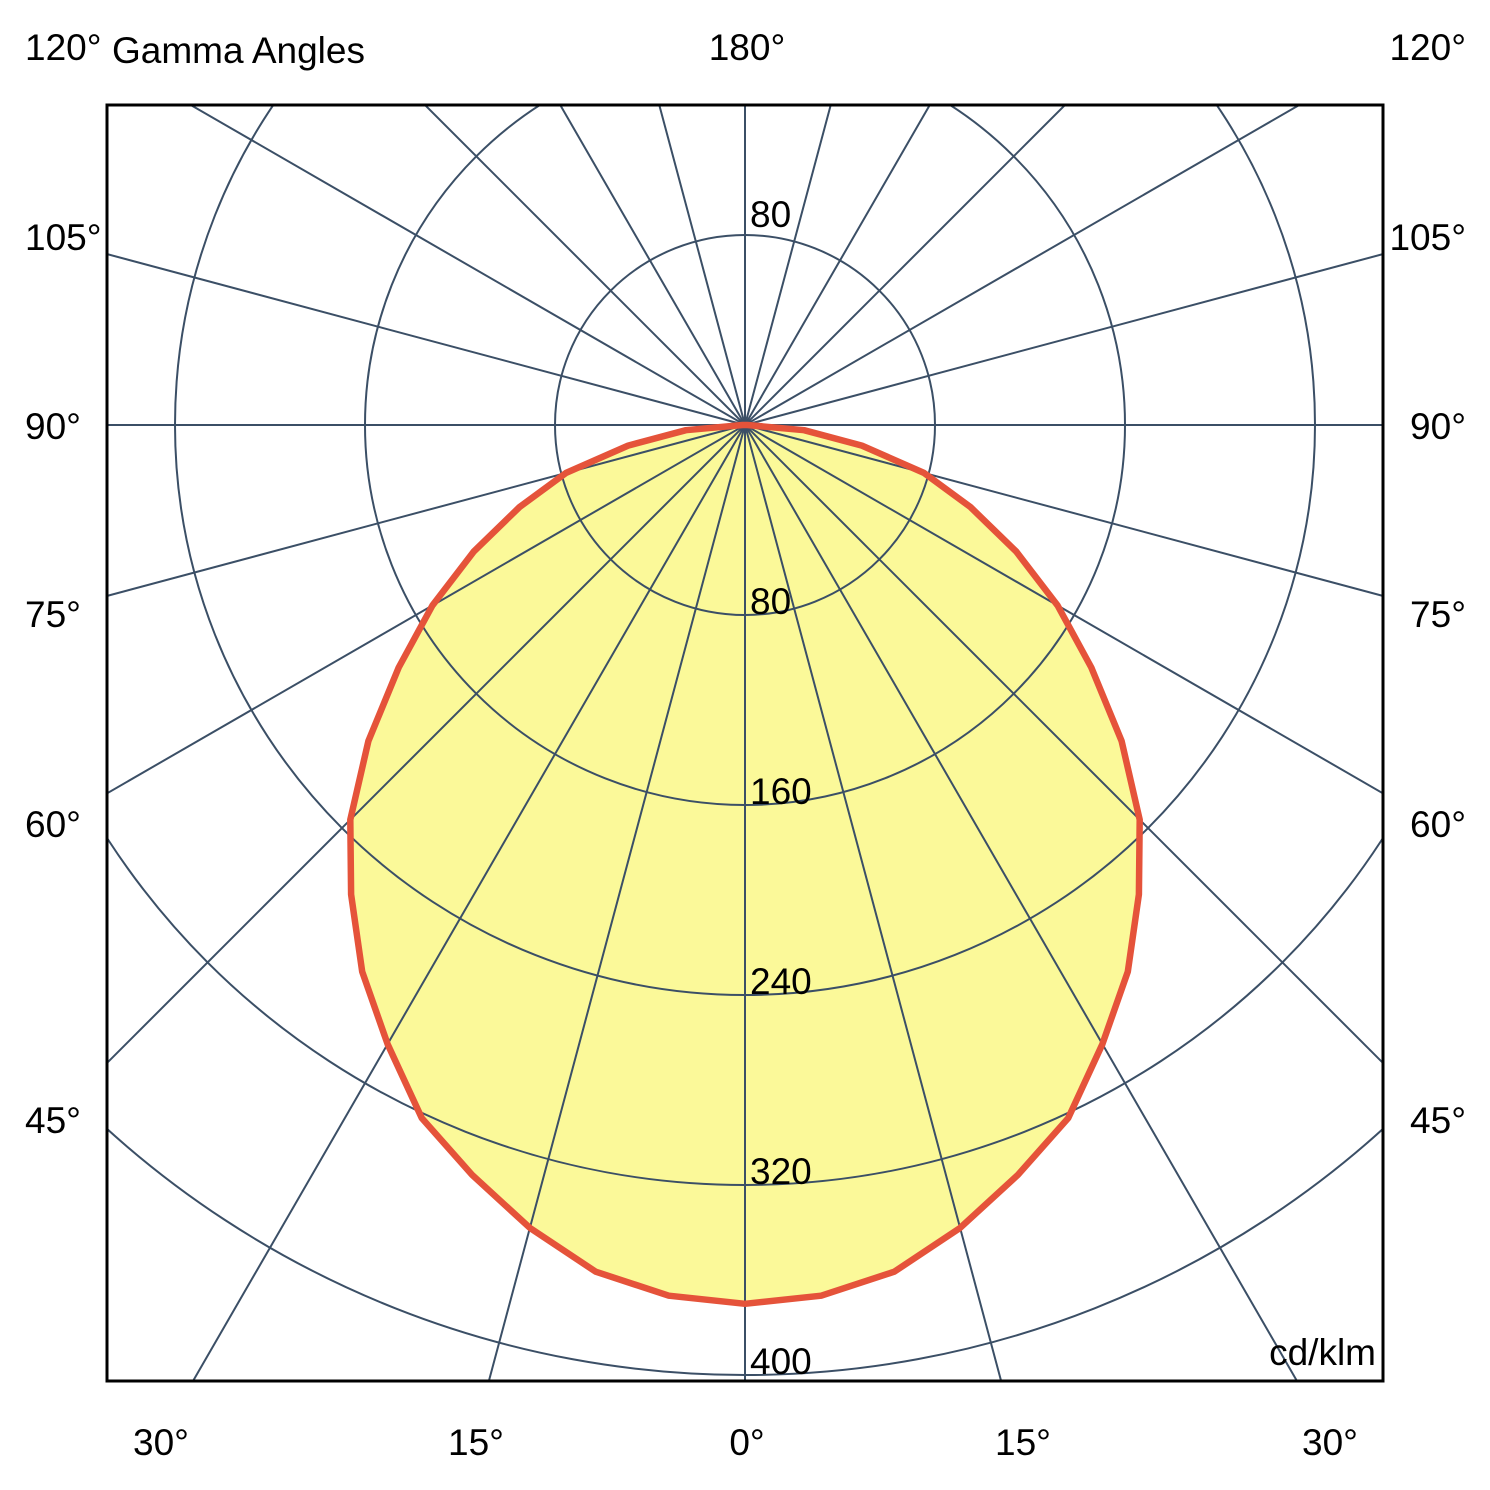 This screenshot has width=1490, height=1490. I want to click on gamma-label-bottom-2: 0°, so click(746, 1442).